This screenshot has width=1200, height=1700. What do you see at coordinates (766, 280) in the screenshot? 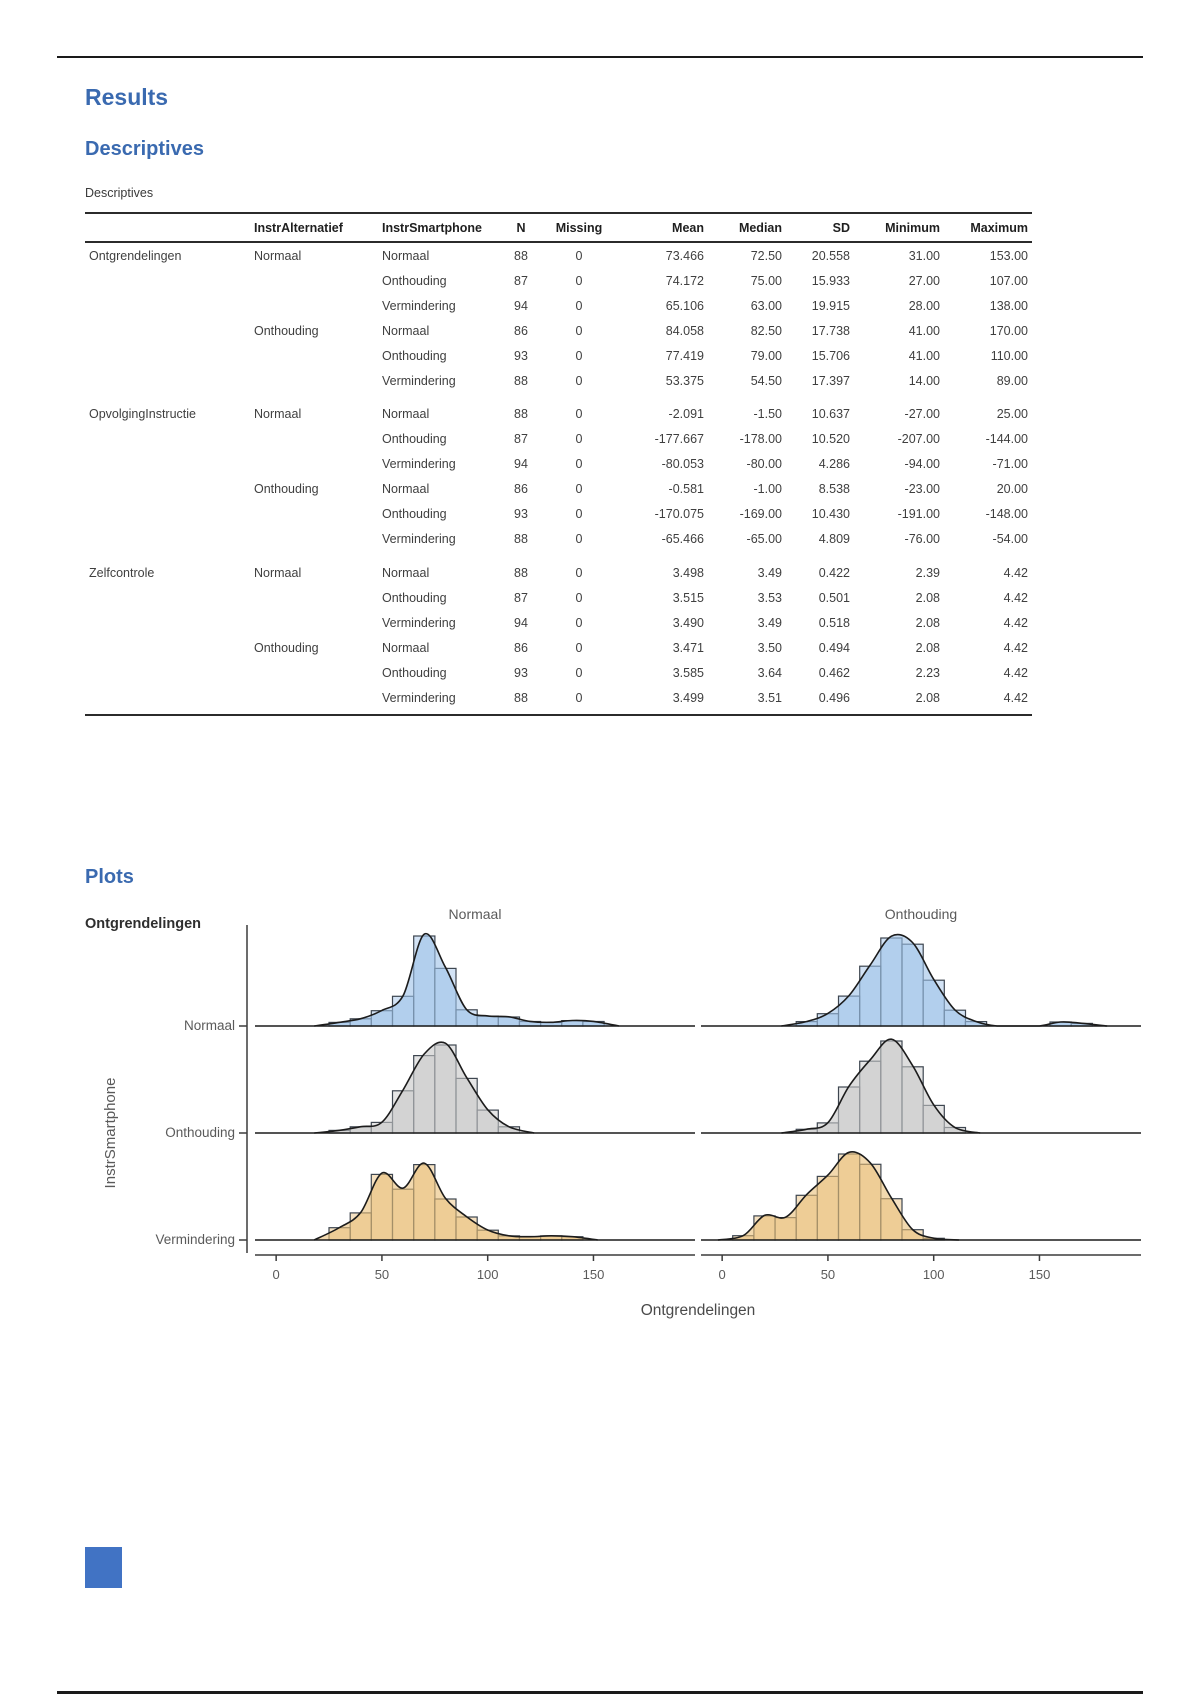
I see `table-cell: 75.00` at bounding box center [766, 280].